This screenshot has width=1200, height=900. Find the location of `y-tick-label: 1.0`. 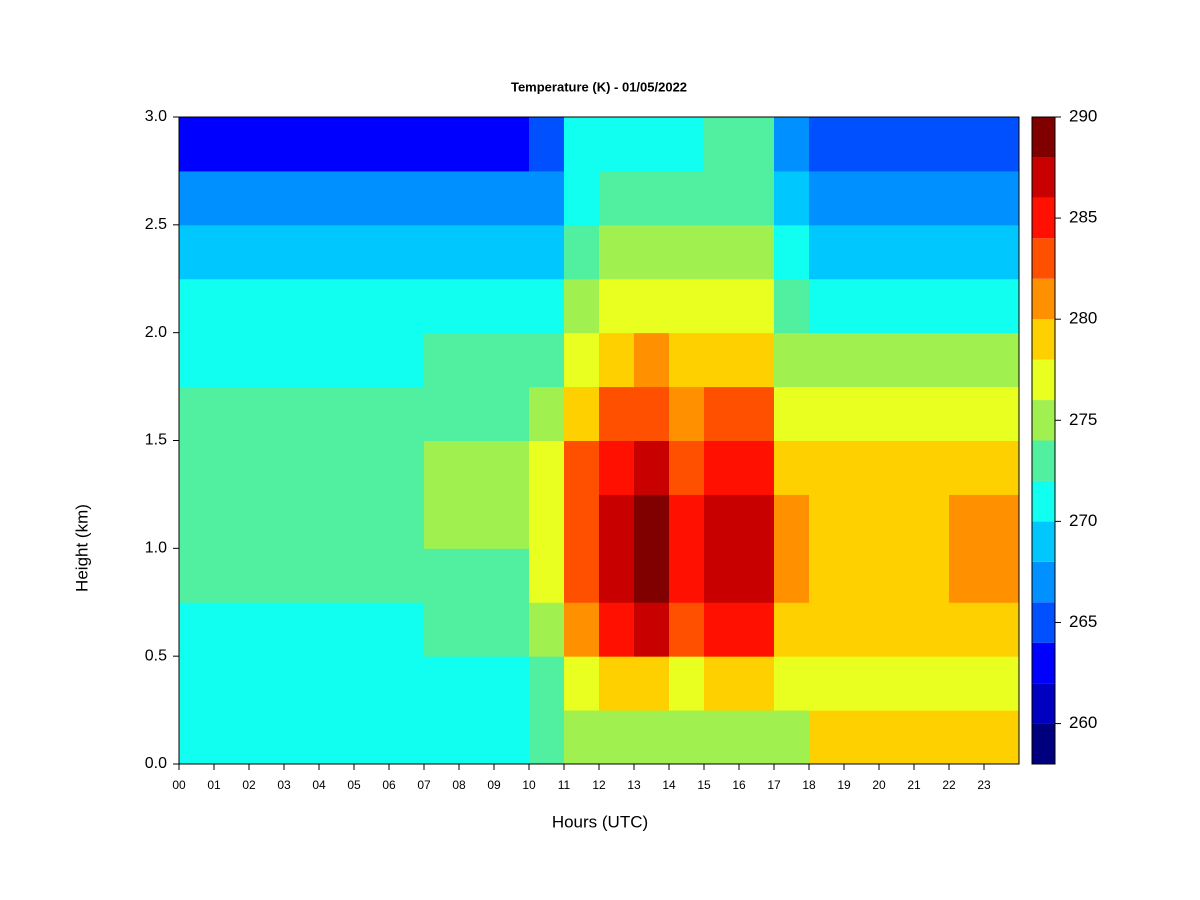

y-tick-label: 1.0 is located at coordinates (156, 548).